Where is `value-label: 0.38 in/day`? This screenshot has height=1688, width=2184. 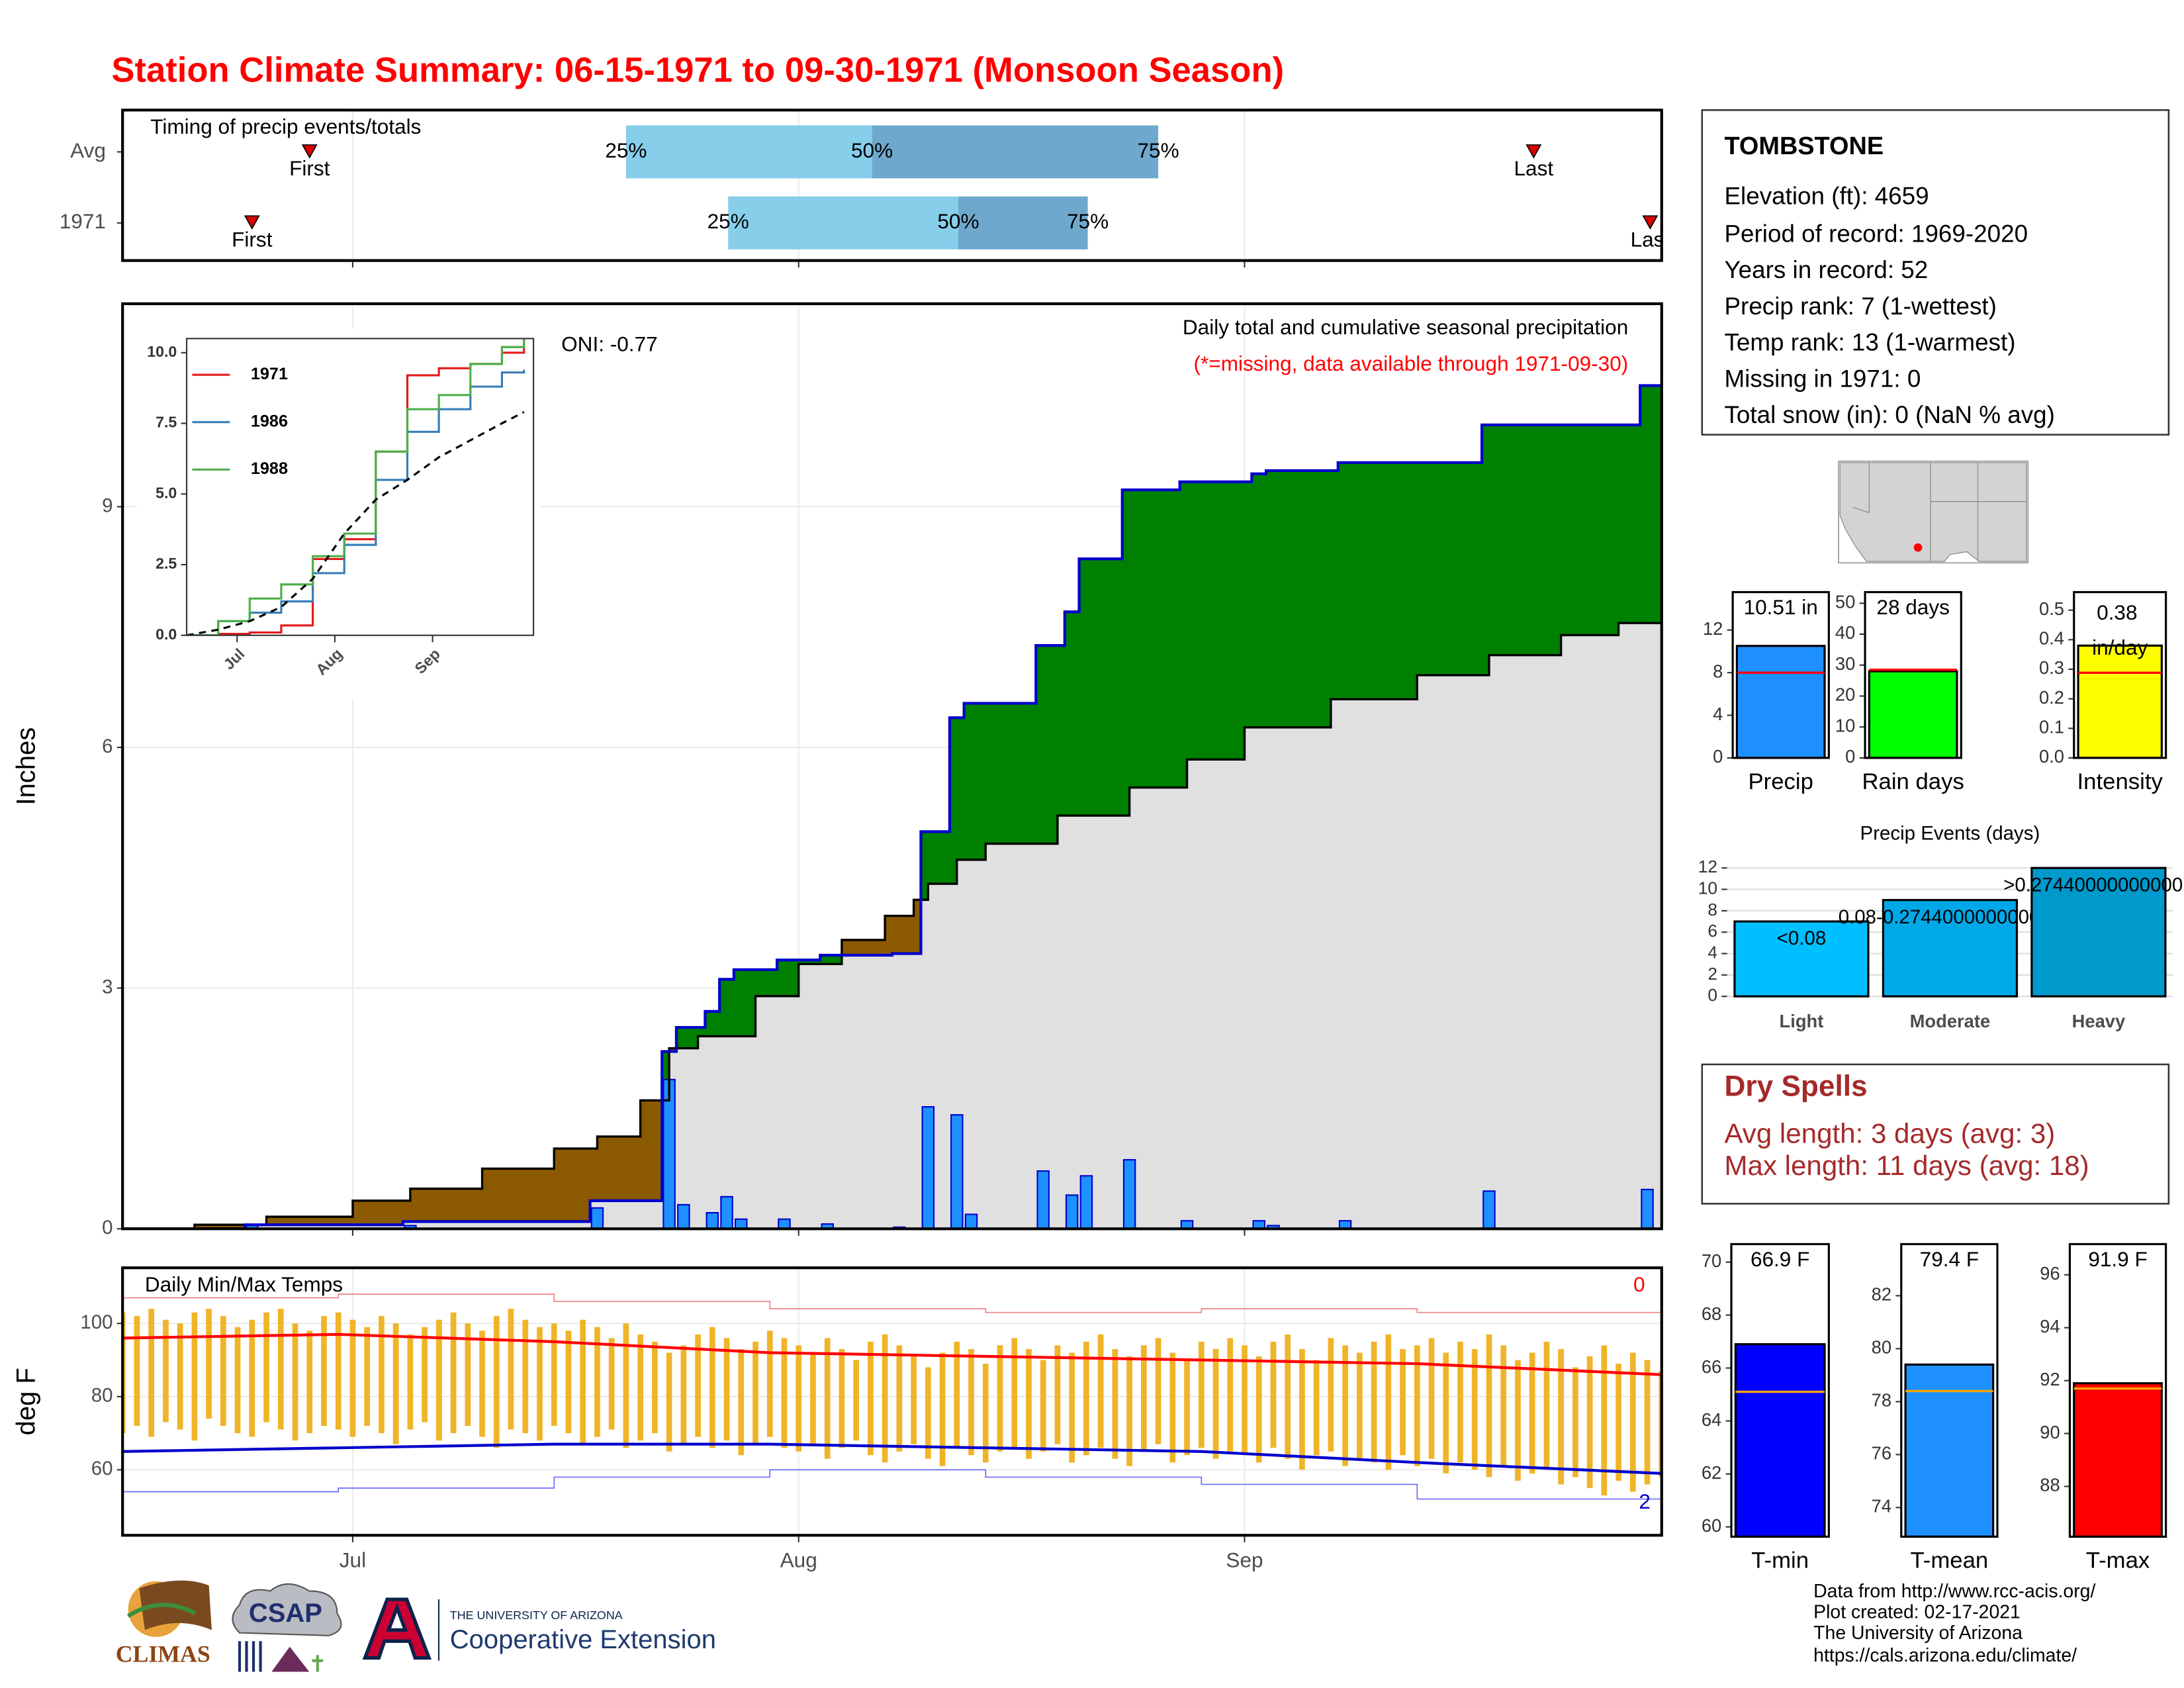
value-label: 0.38 in/day is located at coordinates (2120, 630).